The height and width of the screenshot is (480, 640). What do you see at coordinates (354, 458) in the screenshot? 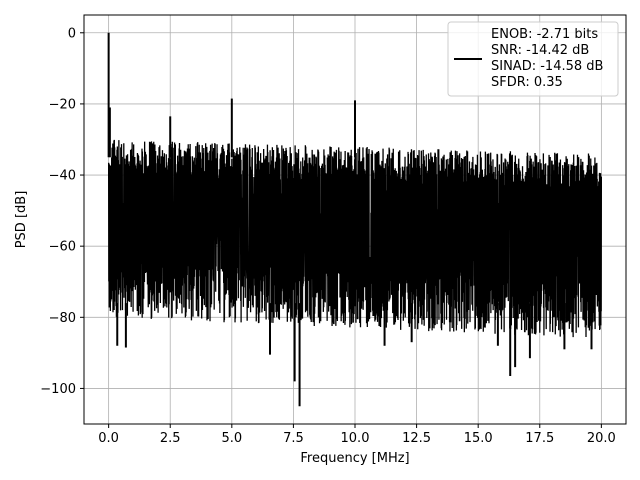
I see `x-axis-label: Frequency [MHz]` at bounding box center [354, 458].